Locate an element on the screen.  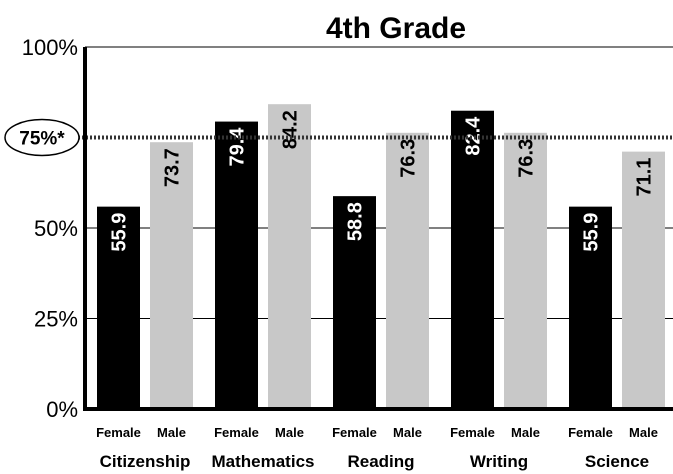
y-tick-label: 25% is located at coordinates (56, 319).